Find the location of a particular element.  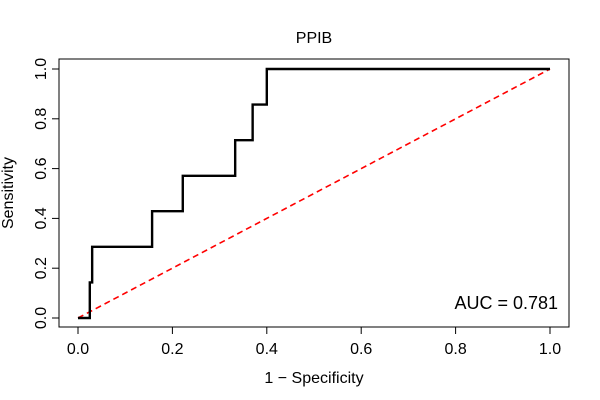

y-tick-label: 0.2 is located at coordinates (41, 268).